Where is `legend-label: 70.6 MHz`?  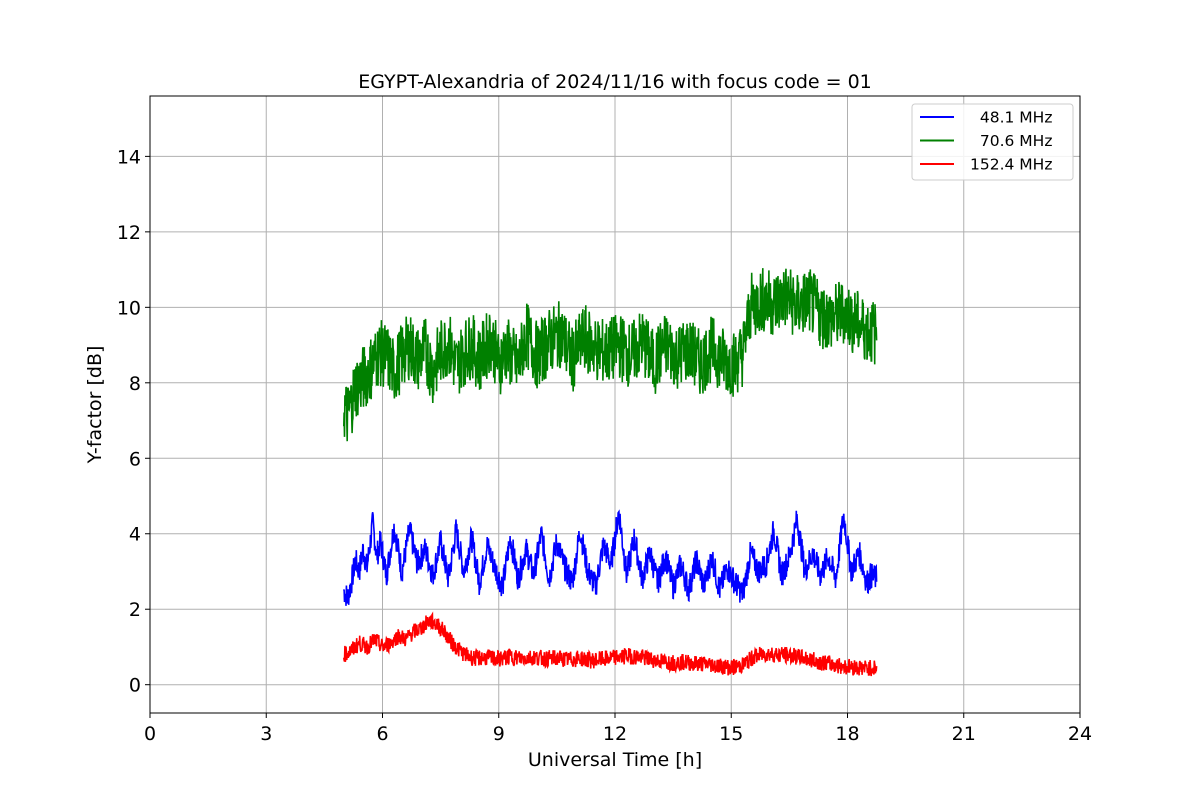
legend-label: 70.6 MHz is located at coordinates (1011, 141).